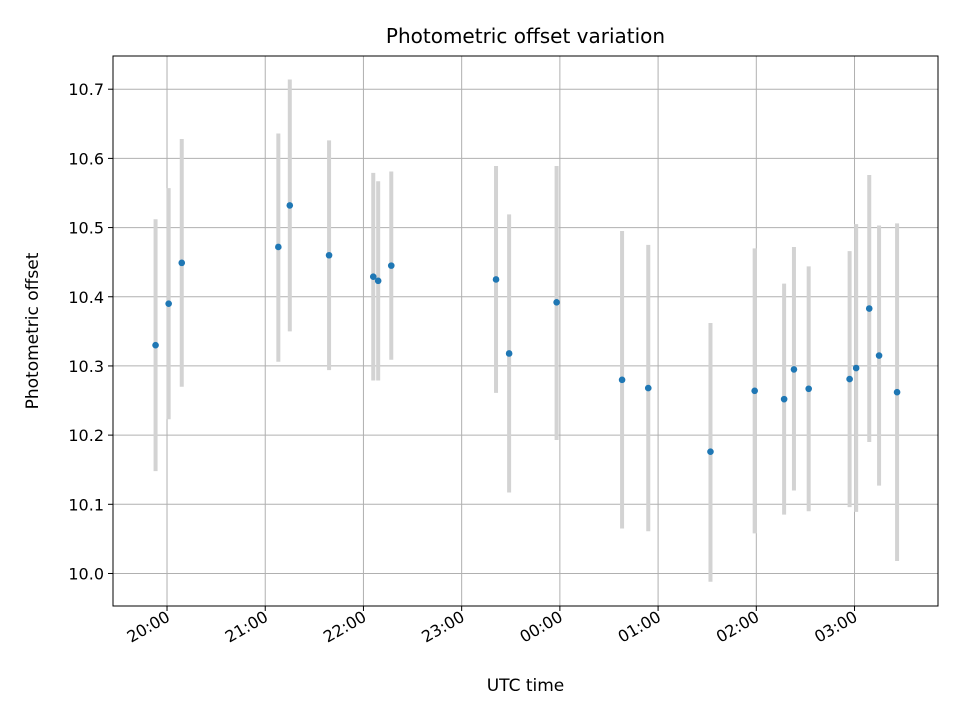  Describe the element at coordinates (526, 686) in the screenshot. I see `x-axis-label: UTC time` at that location.